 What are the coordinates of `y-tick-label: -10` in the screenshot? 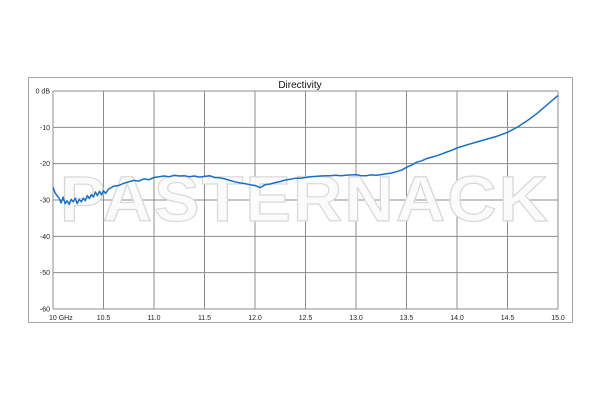 It's located at (45, 128).